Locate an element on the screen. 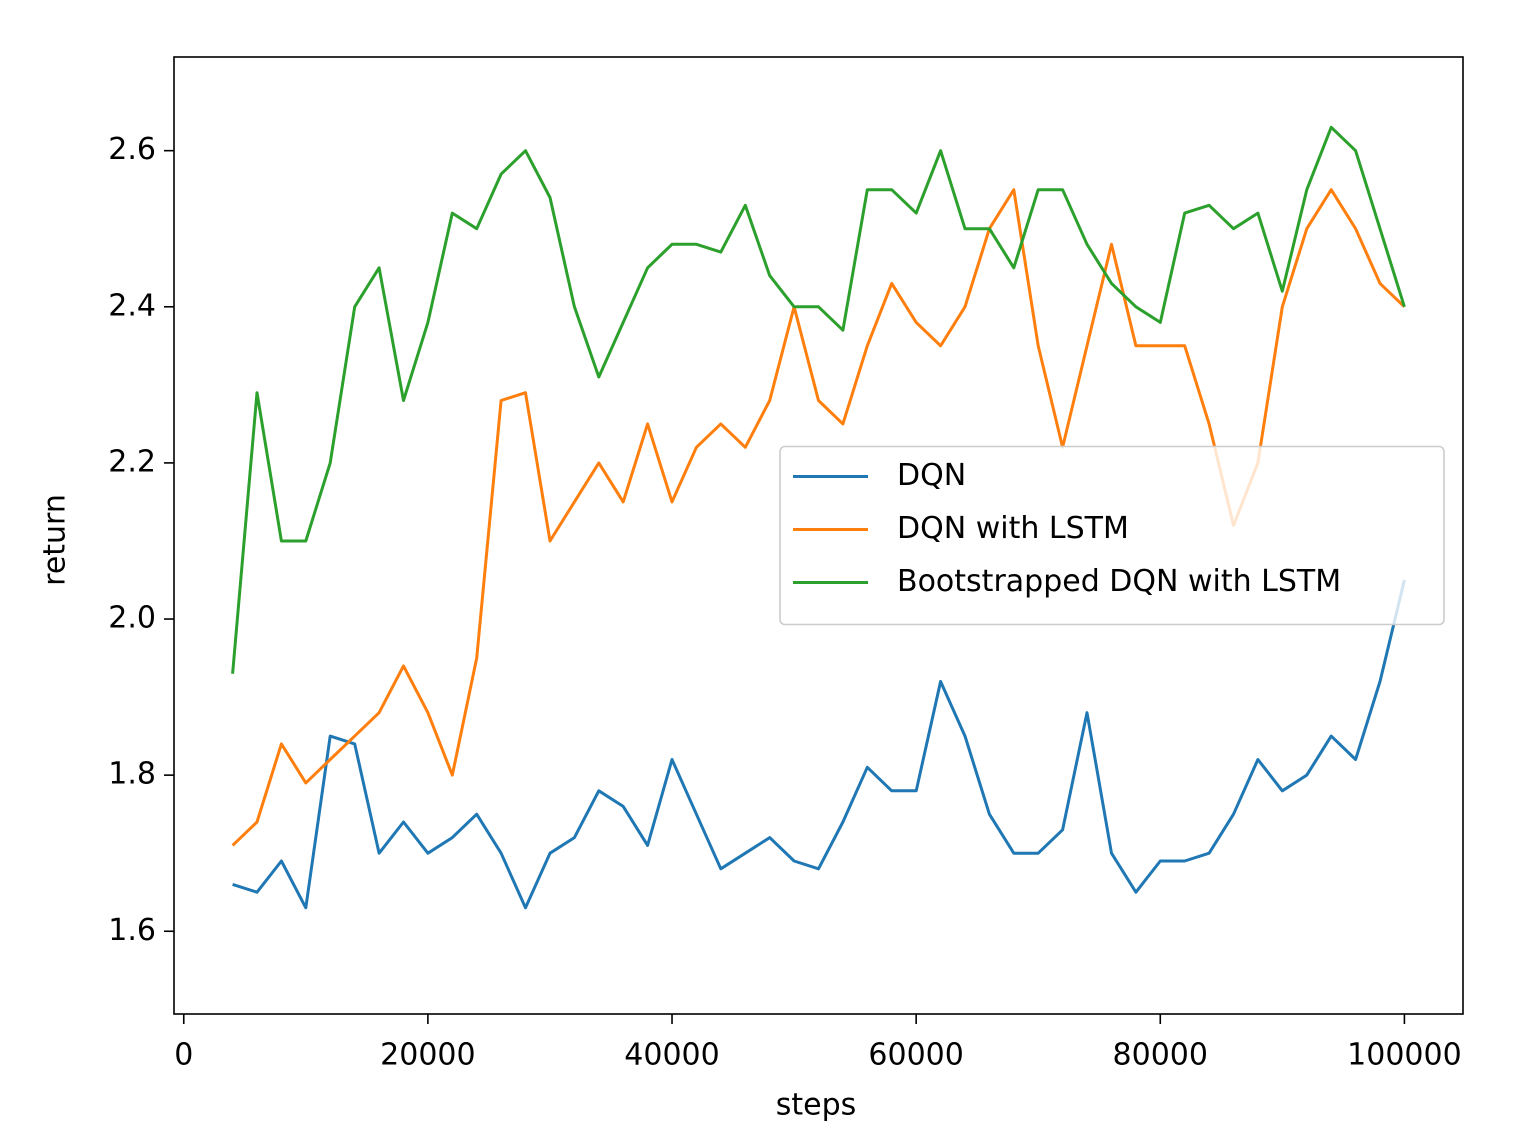 The height and width of the screenshot is (1146, 1538). y-tick-label: 2.6 is located at coordinates (132, 149).